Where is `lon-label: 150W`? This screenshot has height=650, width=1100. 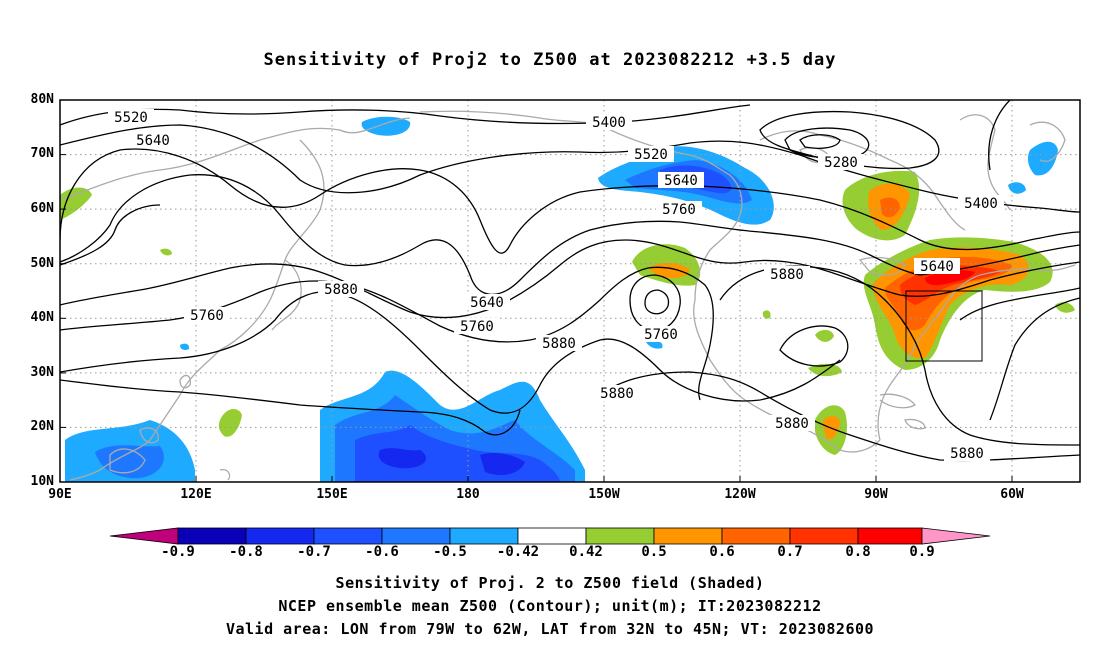 lon-label: 150W is located at coordinates (604, 494).